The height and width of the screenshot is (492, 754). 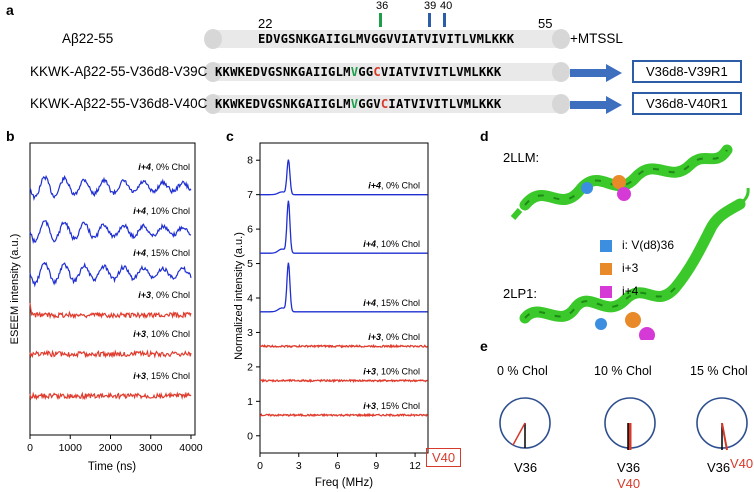 I want to click on chart-c-series-label: i+3, 15% Chol, so click(x=391, y=406).